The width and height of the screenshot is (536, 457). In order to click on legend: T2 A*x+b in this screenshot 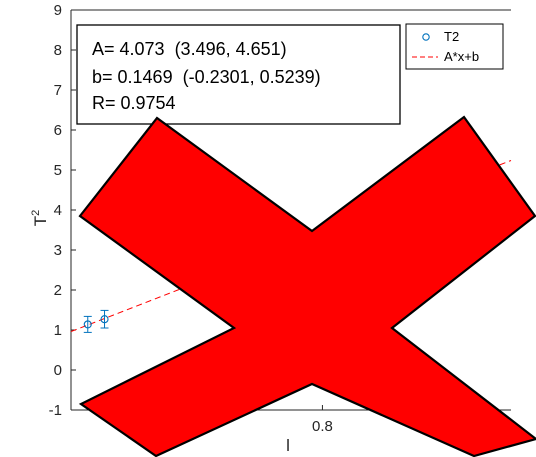, I will do `click(454, 46)`.